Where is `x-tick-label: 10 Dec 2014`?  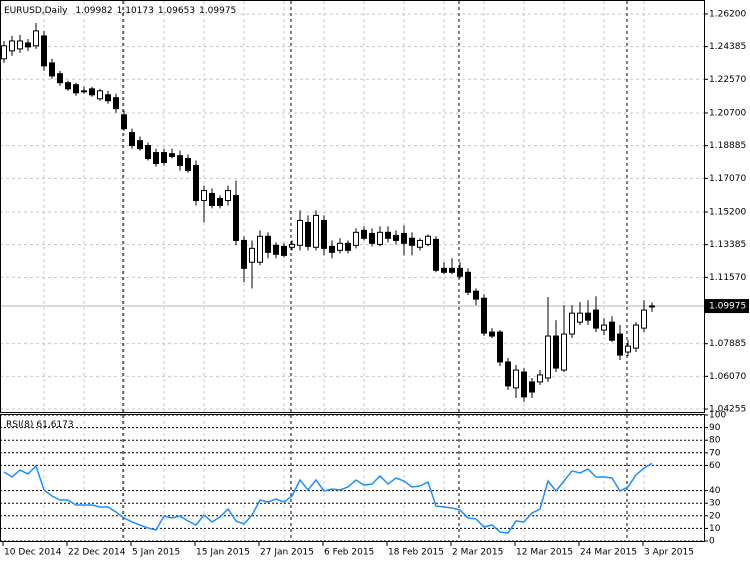 x-tick-label: 10 Dec 2014 is located at coordinates (33, 553).